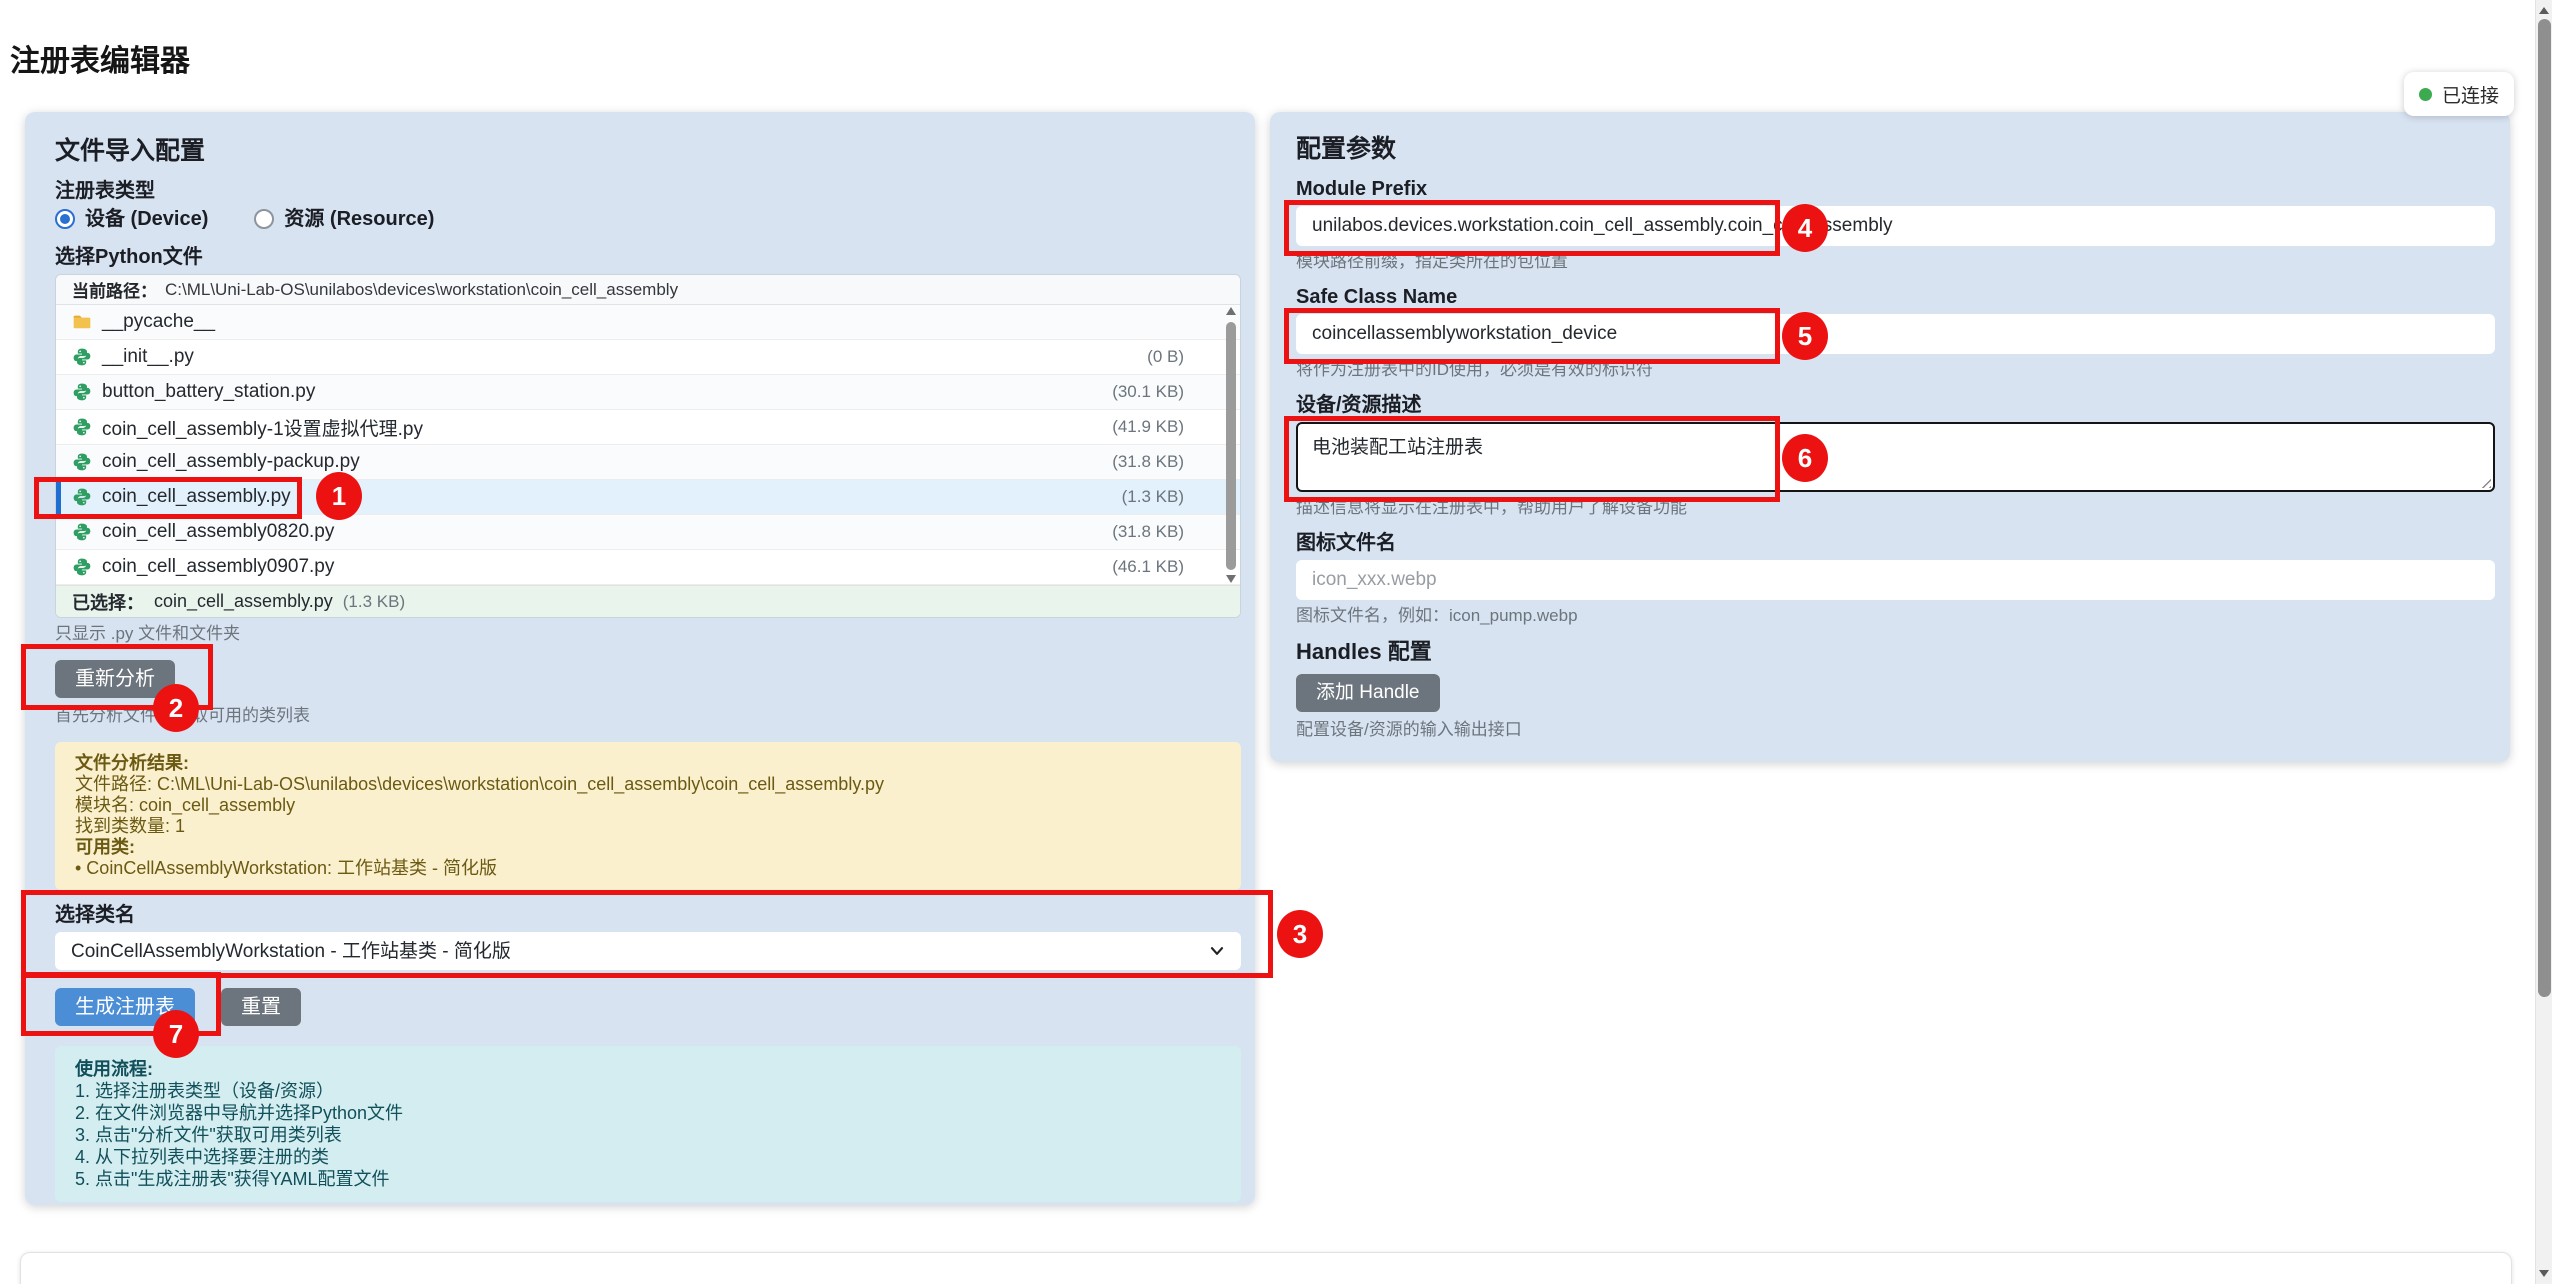 The width and height of the screenshot is (2552, 1284). I want to click on icon-file-help: 图标文件名，例如：icon_pump.webp, so click(1437, 615).